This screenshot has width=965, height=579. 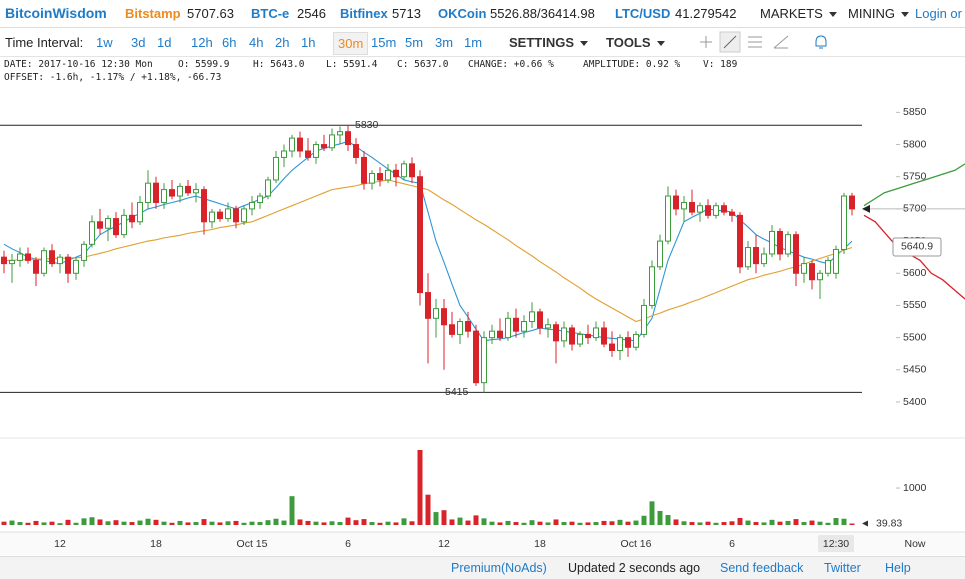 I want to click on interval: 12h, so click(x=202, y=42).